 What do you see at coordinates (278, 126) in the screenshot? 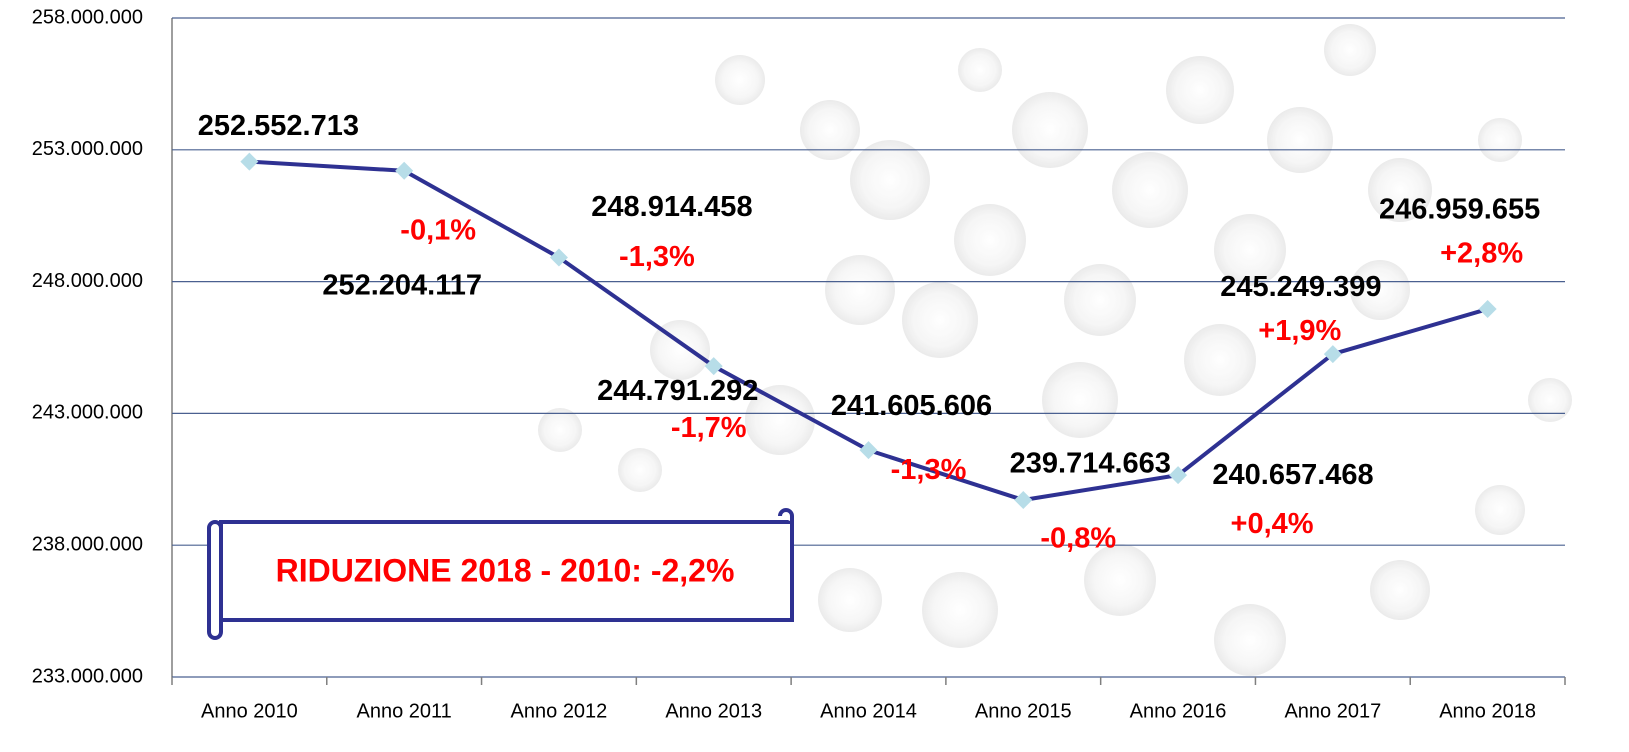
I see `value-label: 252.552.713` at bounding box center [278, 126].